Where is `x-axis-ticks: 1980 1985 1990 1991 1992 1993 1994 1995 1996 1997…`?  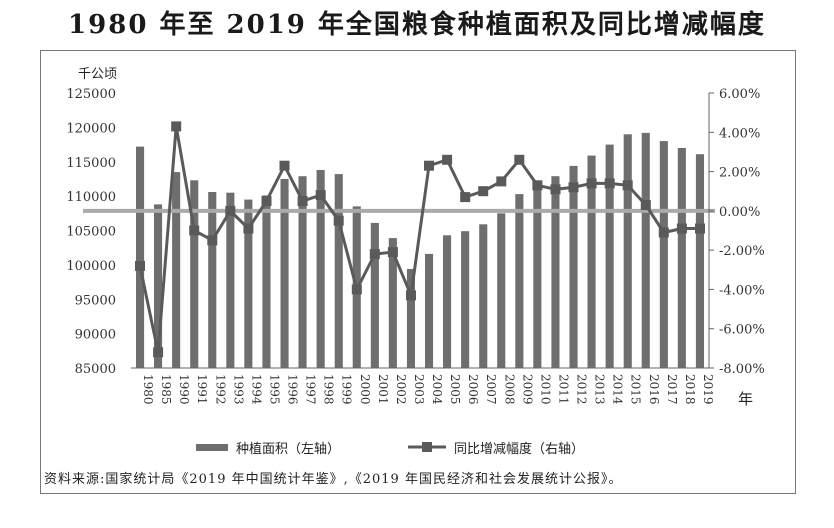
x-axis-ticks: 1980 1985 1990 1991 1992 1993 1994 1995 1996 1997… is located at coordinates (423, 386).